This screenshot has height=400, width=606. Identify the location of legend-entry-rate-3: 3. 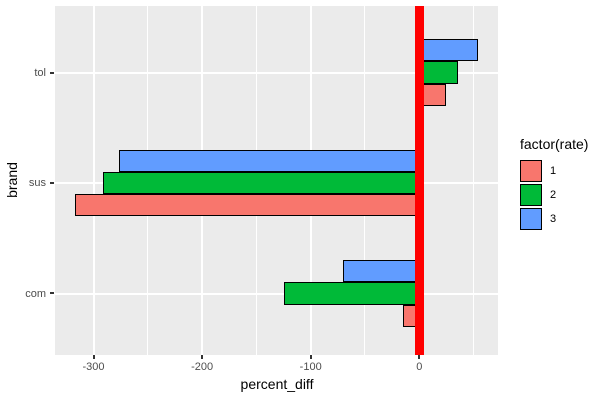
(554, 219).